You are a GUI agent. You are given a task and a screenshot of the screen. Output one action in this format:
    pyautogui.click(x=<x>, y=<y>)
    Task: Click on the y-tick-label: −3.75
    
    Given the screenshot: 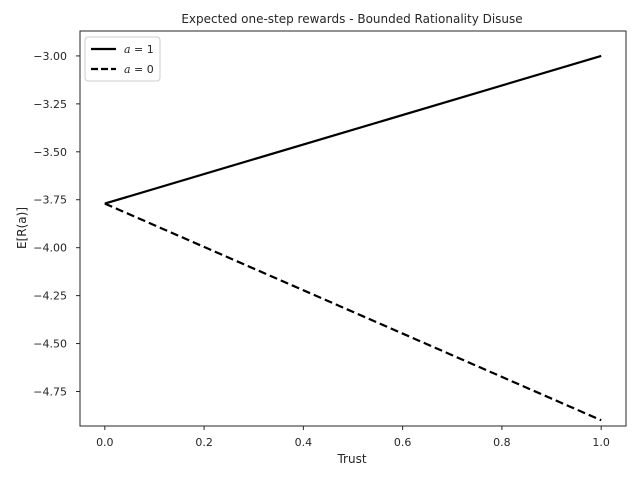 What is the action you would take?
    pyautogui.click(x=50, y=200)
    